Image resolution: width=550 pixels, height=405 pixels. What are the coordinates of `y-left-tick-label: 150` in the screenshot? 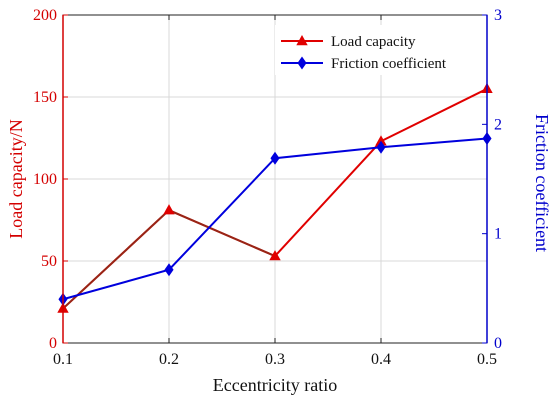 It's located at (45, 97).